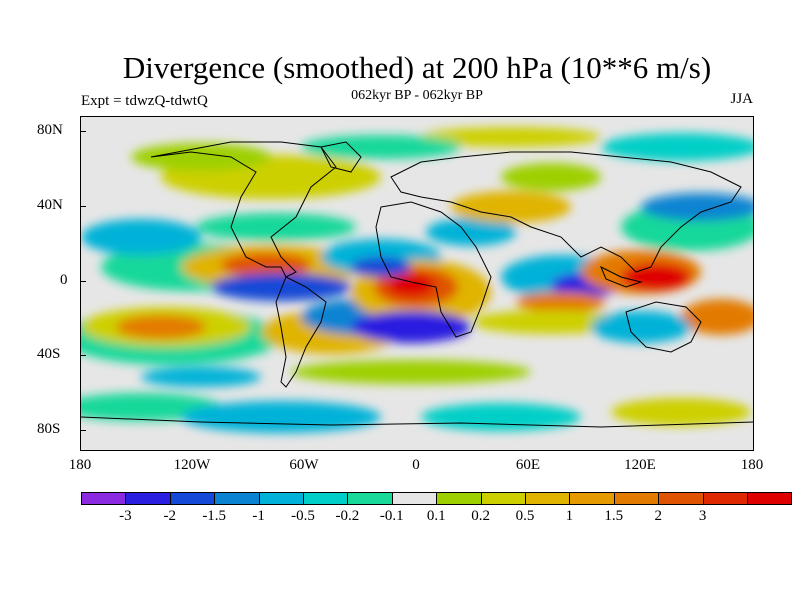  I want to click on colorbar-label: -0.2, so click(347, 516).